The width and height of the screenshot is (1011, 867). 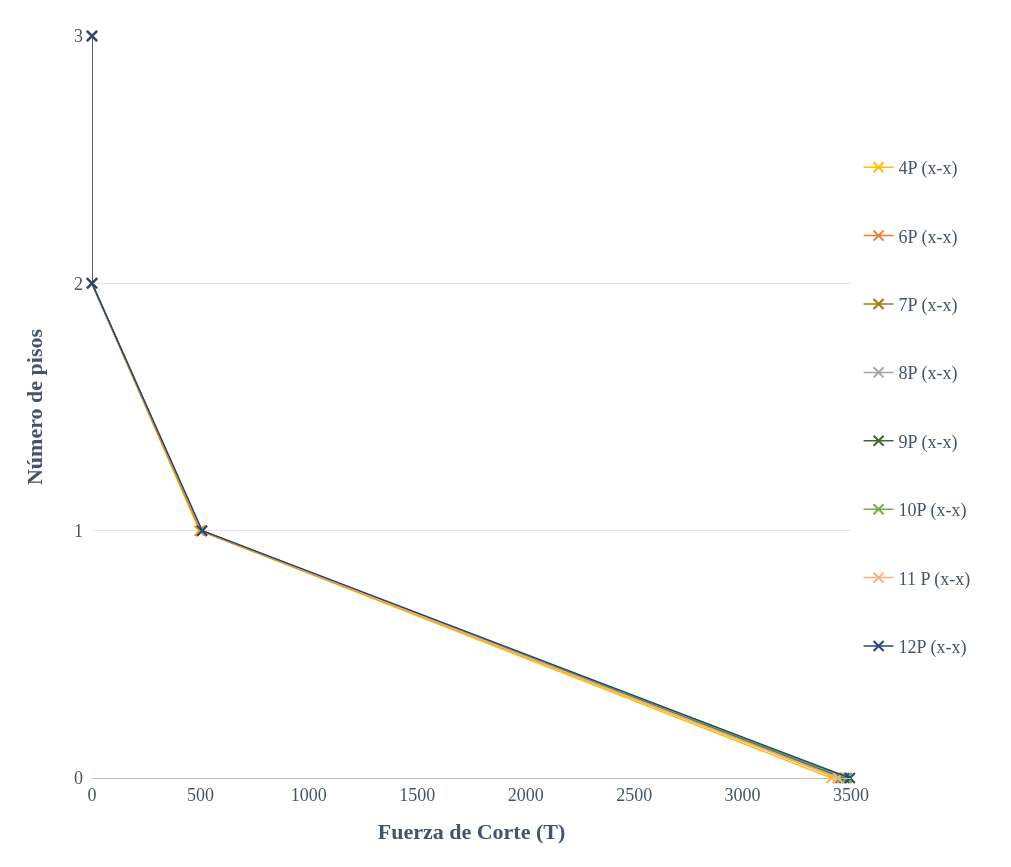 I want to click on x-tick-label: 2000, so click(x=525, y=794).